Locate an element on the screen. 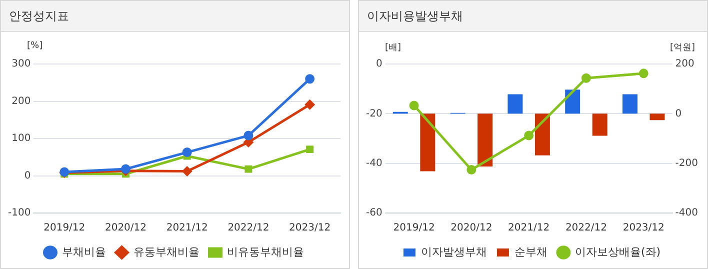  y2-tick-label: -200 is located at coordinates (686, 163).